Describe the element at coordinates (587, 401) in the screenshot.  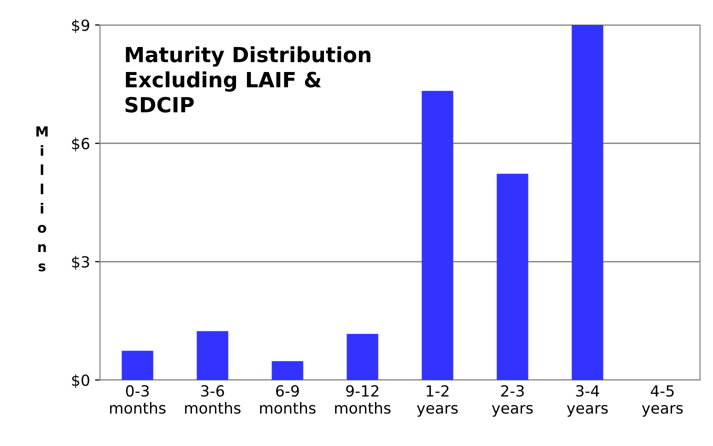
I see `x-tick-label: 3-4 years` at that location.